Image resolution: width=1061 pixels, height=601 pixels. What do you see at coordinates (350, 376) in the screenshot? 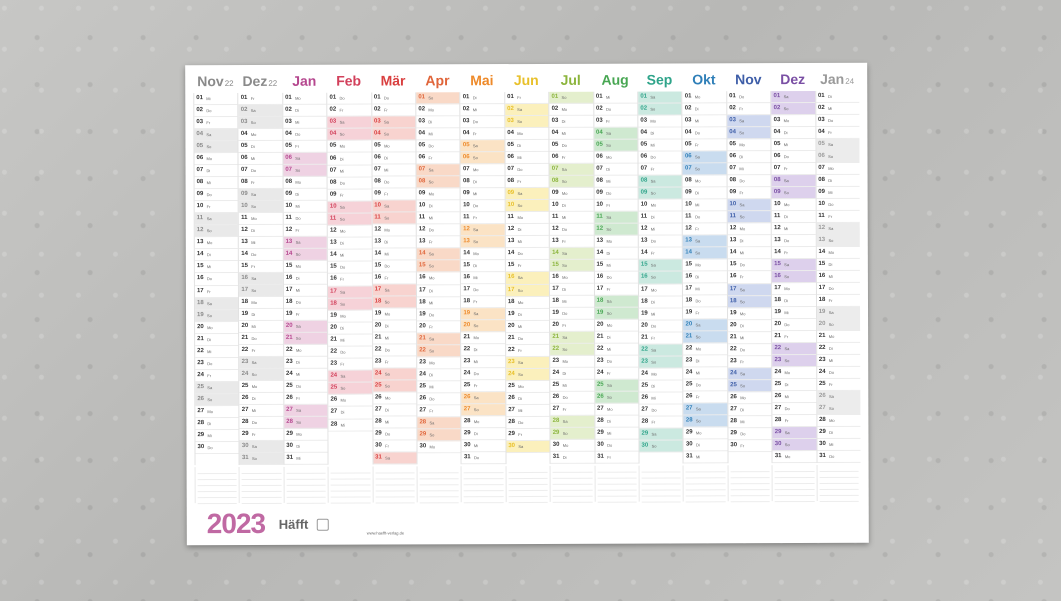
I see `day-cell: 24 Sa` at bounding box center [350, 376].